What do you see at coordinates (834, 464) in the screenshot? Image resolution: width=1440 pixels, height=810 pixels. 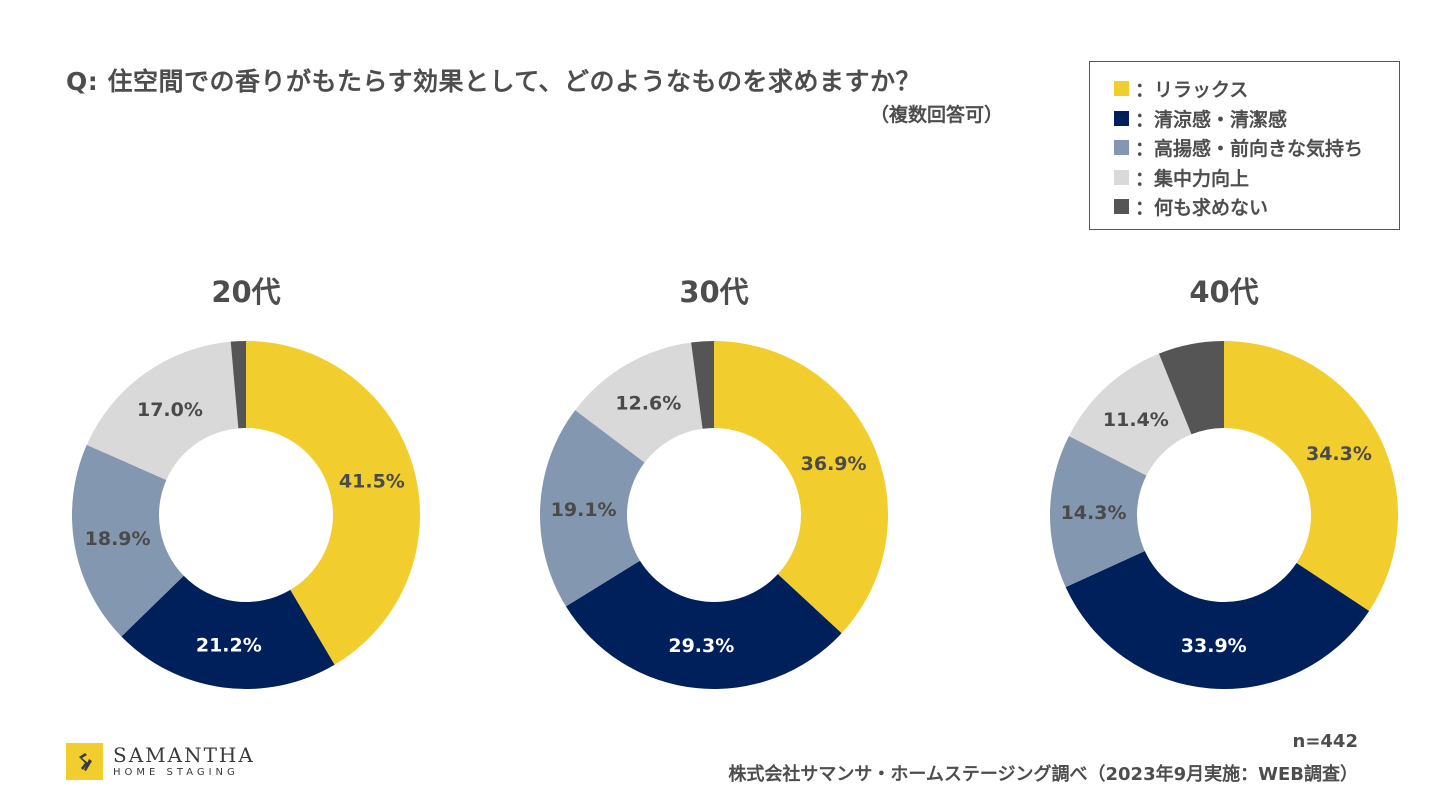 I see `slice-label-relax: 36.9%` at bounding box center [834, 464].